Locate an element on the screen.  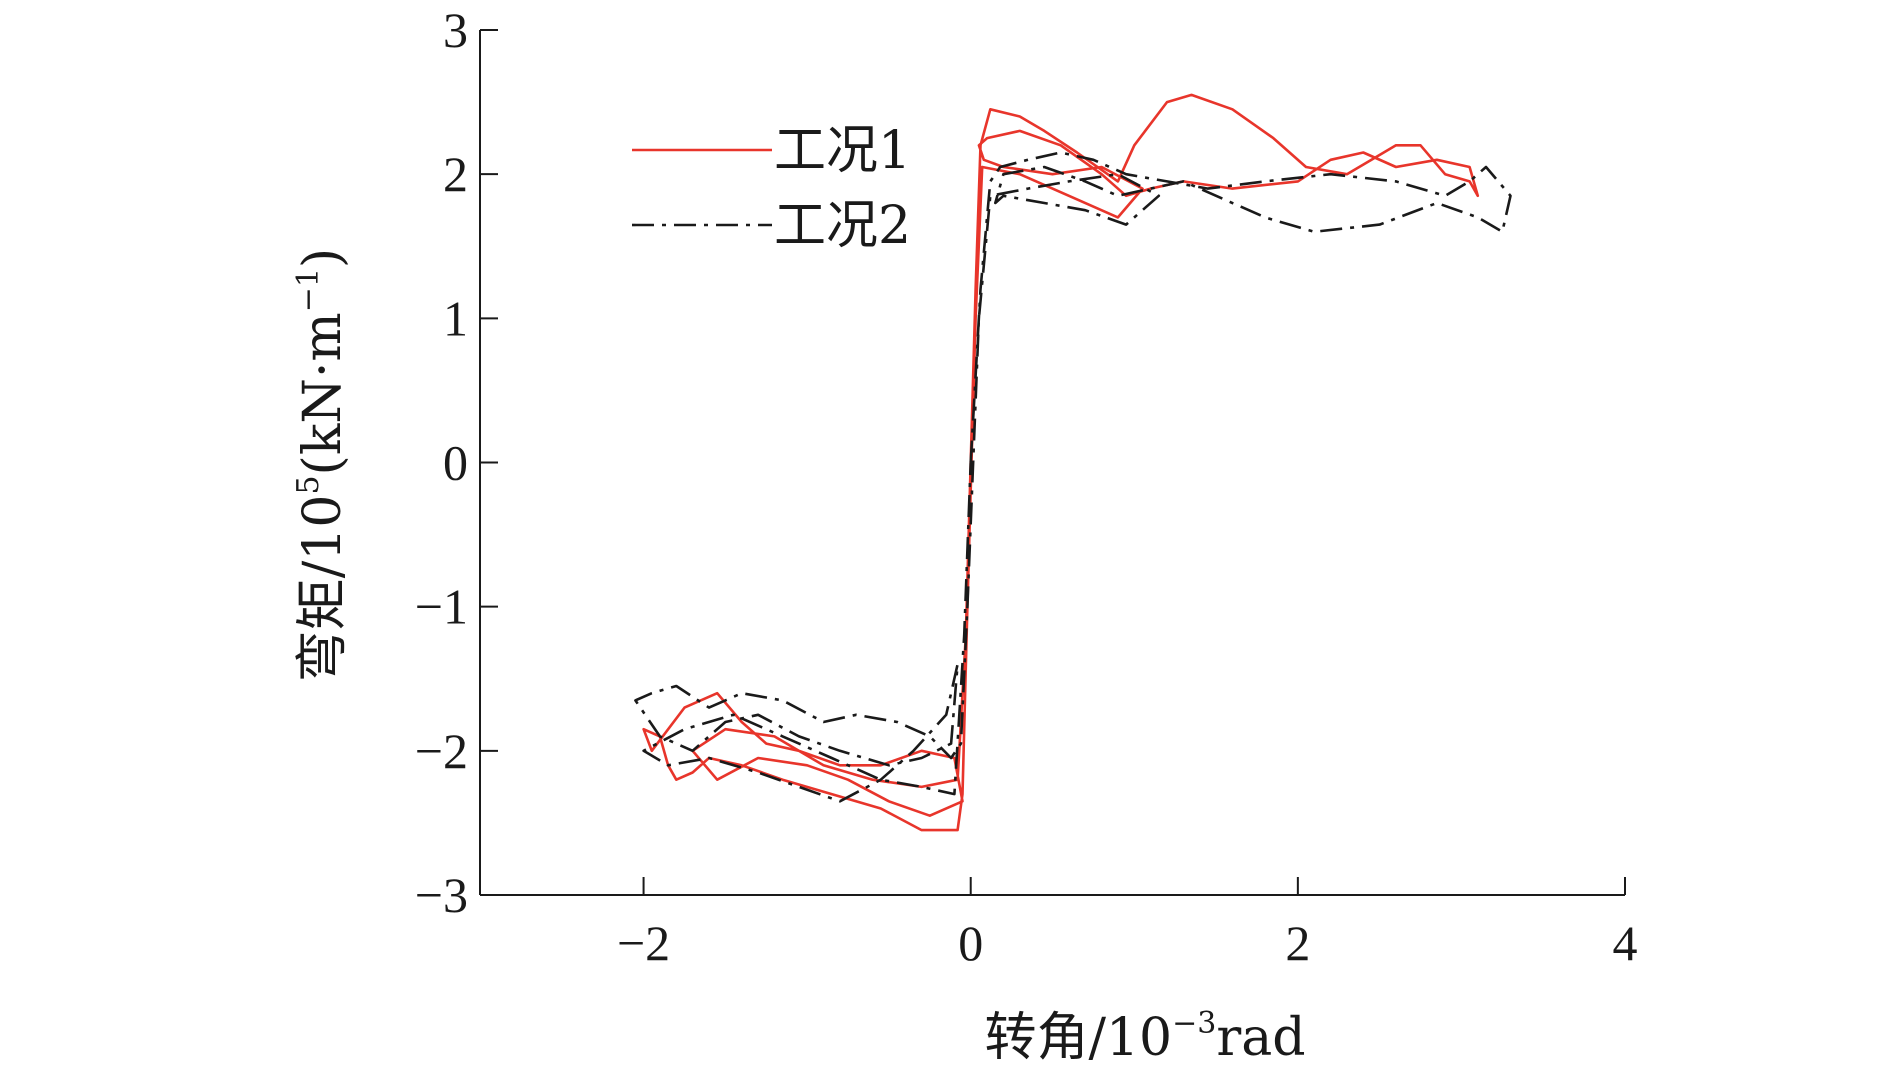
y-tick-label: −1 is located at coordinates (441, 607).